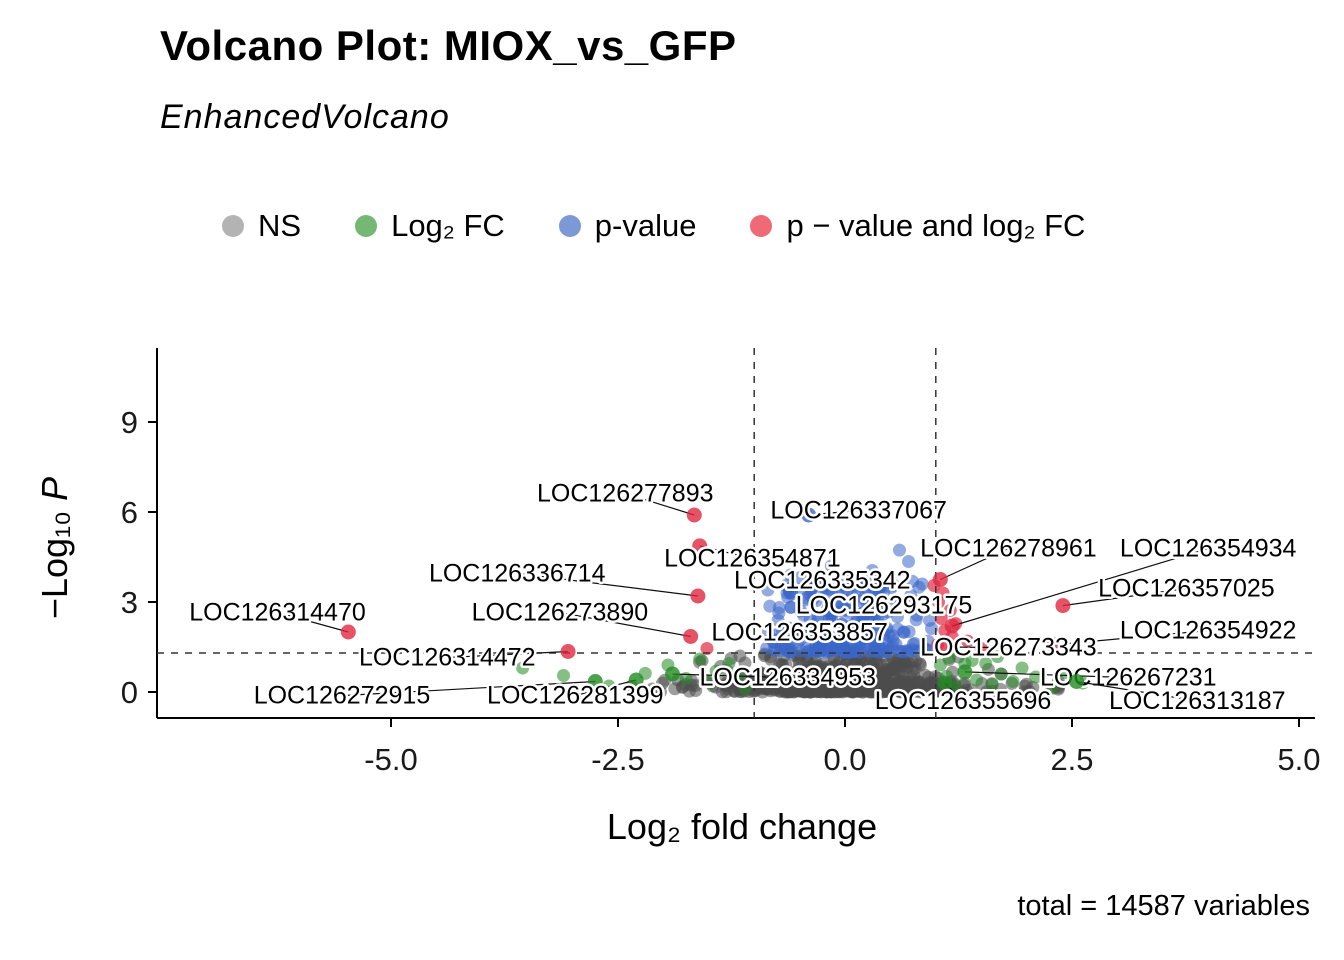 This screenshot has width=1344, height=960. Describe the element at coordinates (448, 225) in the screenshot. I see `legend-item-label: Log₂ FC` at that location.